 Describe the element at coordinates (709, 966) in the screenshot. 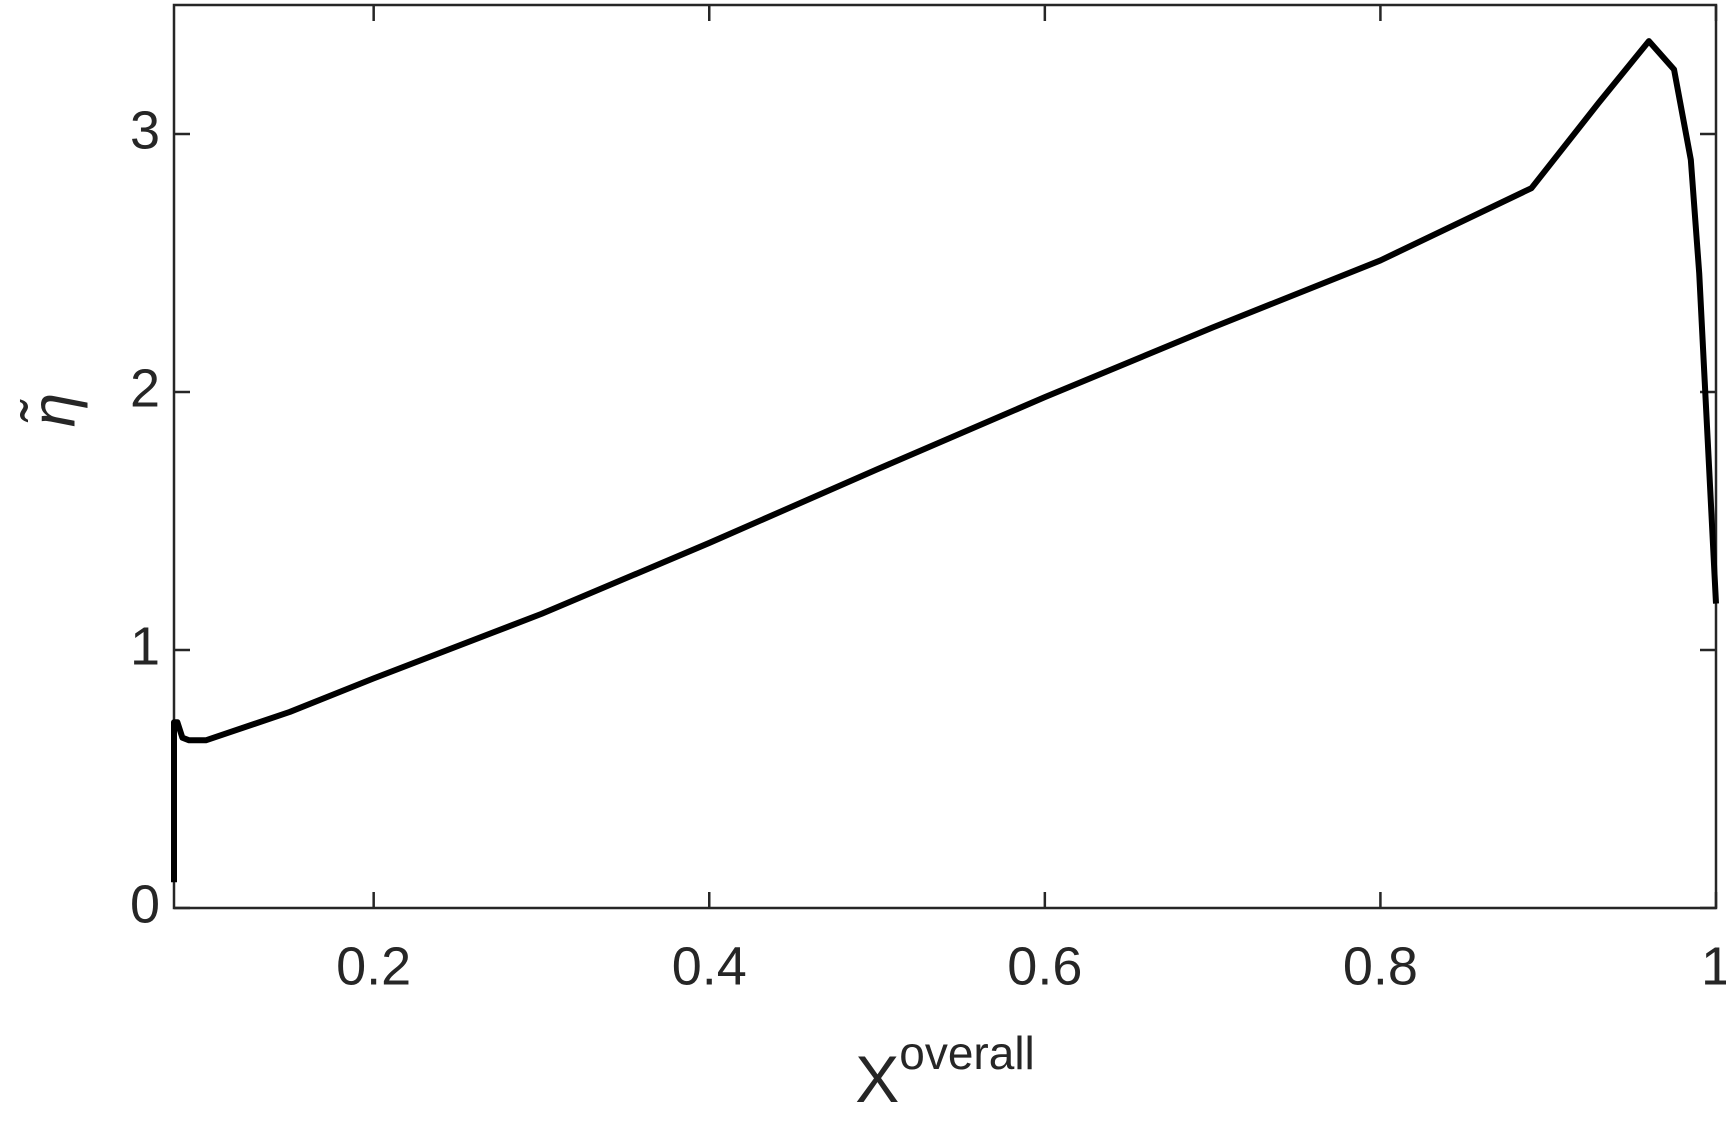

I see `x-tick-label: 0.4` at that location.